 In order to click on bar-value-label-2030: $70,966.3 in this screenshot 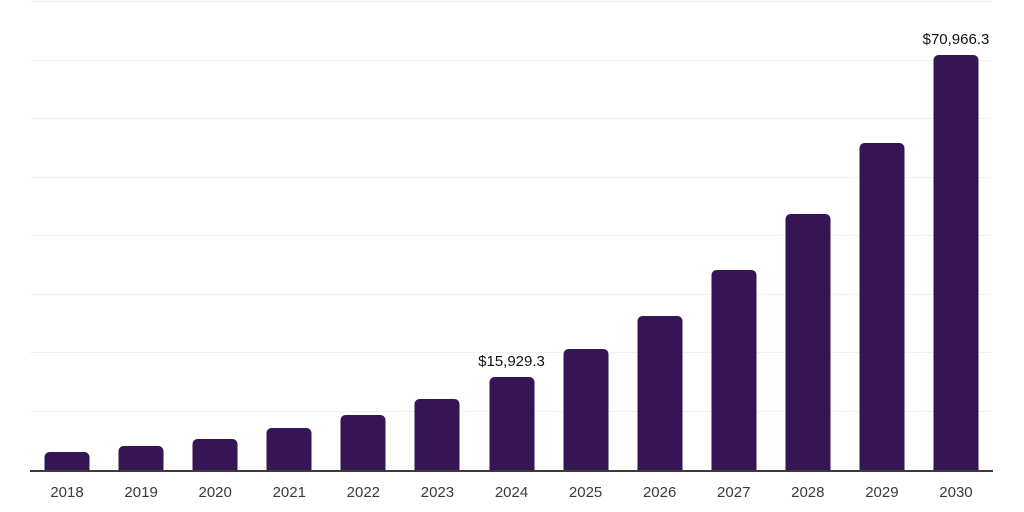, I will do `click(956, 39)`.